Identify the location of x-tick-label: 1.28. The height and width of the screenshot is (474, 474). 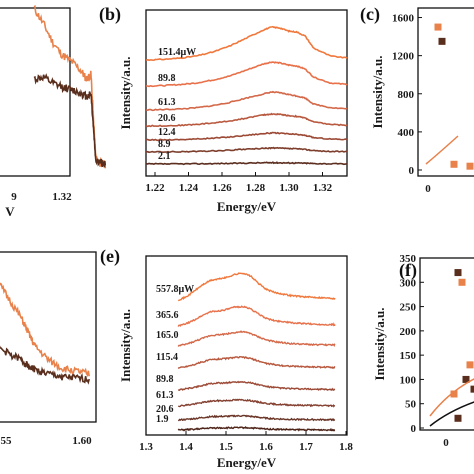
(256, 188).